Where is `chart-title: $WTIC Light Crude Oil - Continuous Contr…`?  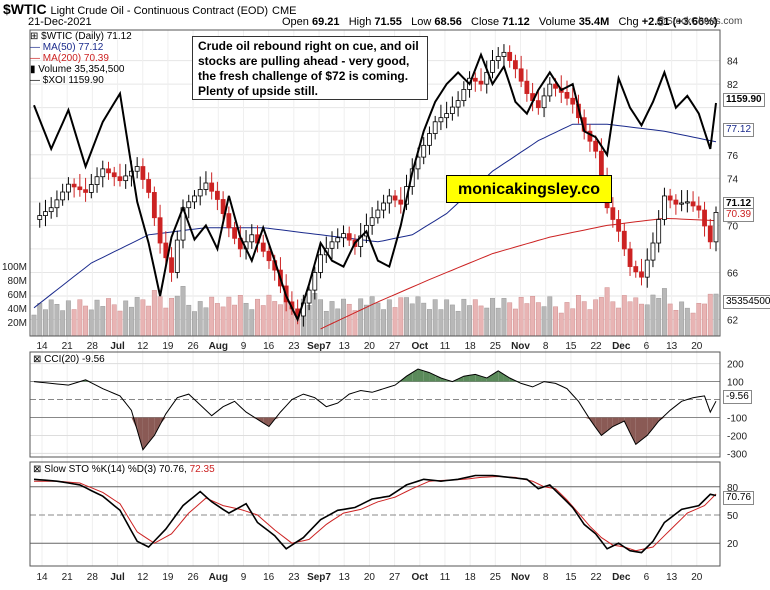
chart-title: $WTIC Light Crude Oil - Continuous Contr… is located at coordinates (149, 9).